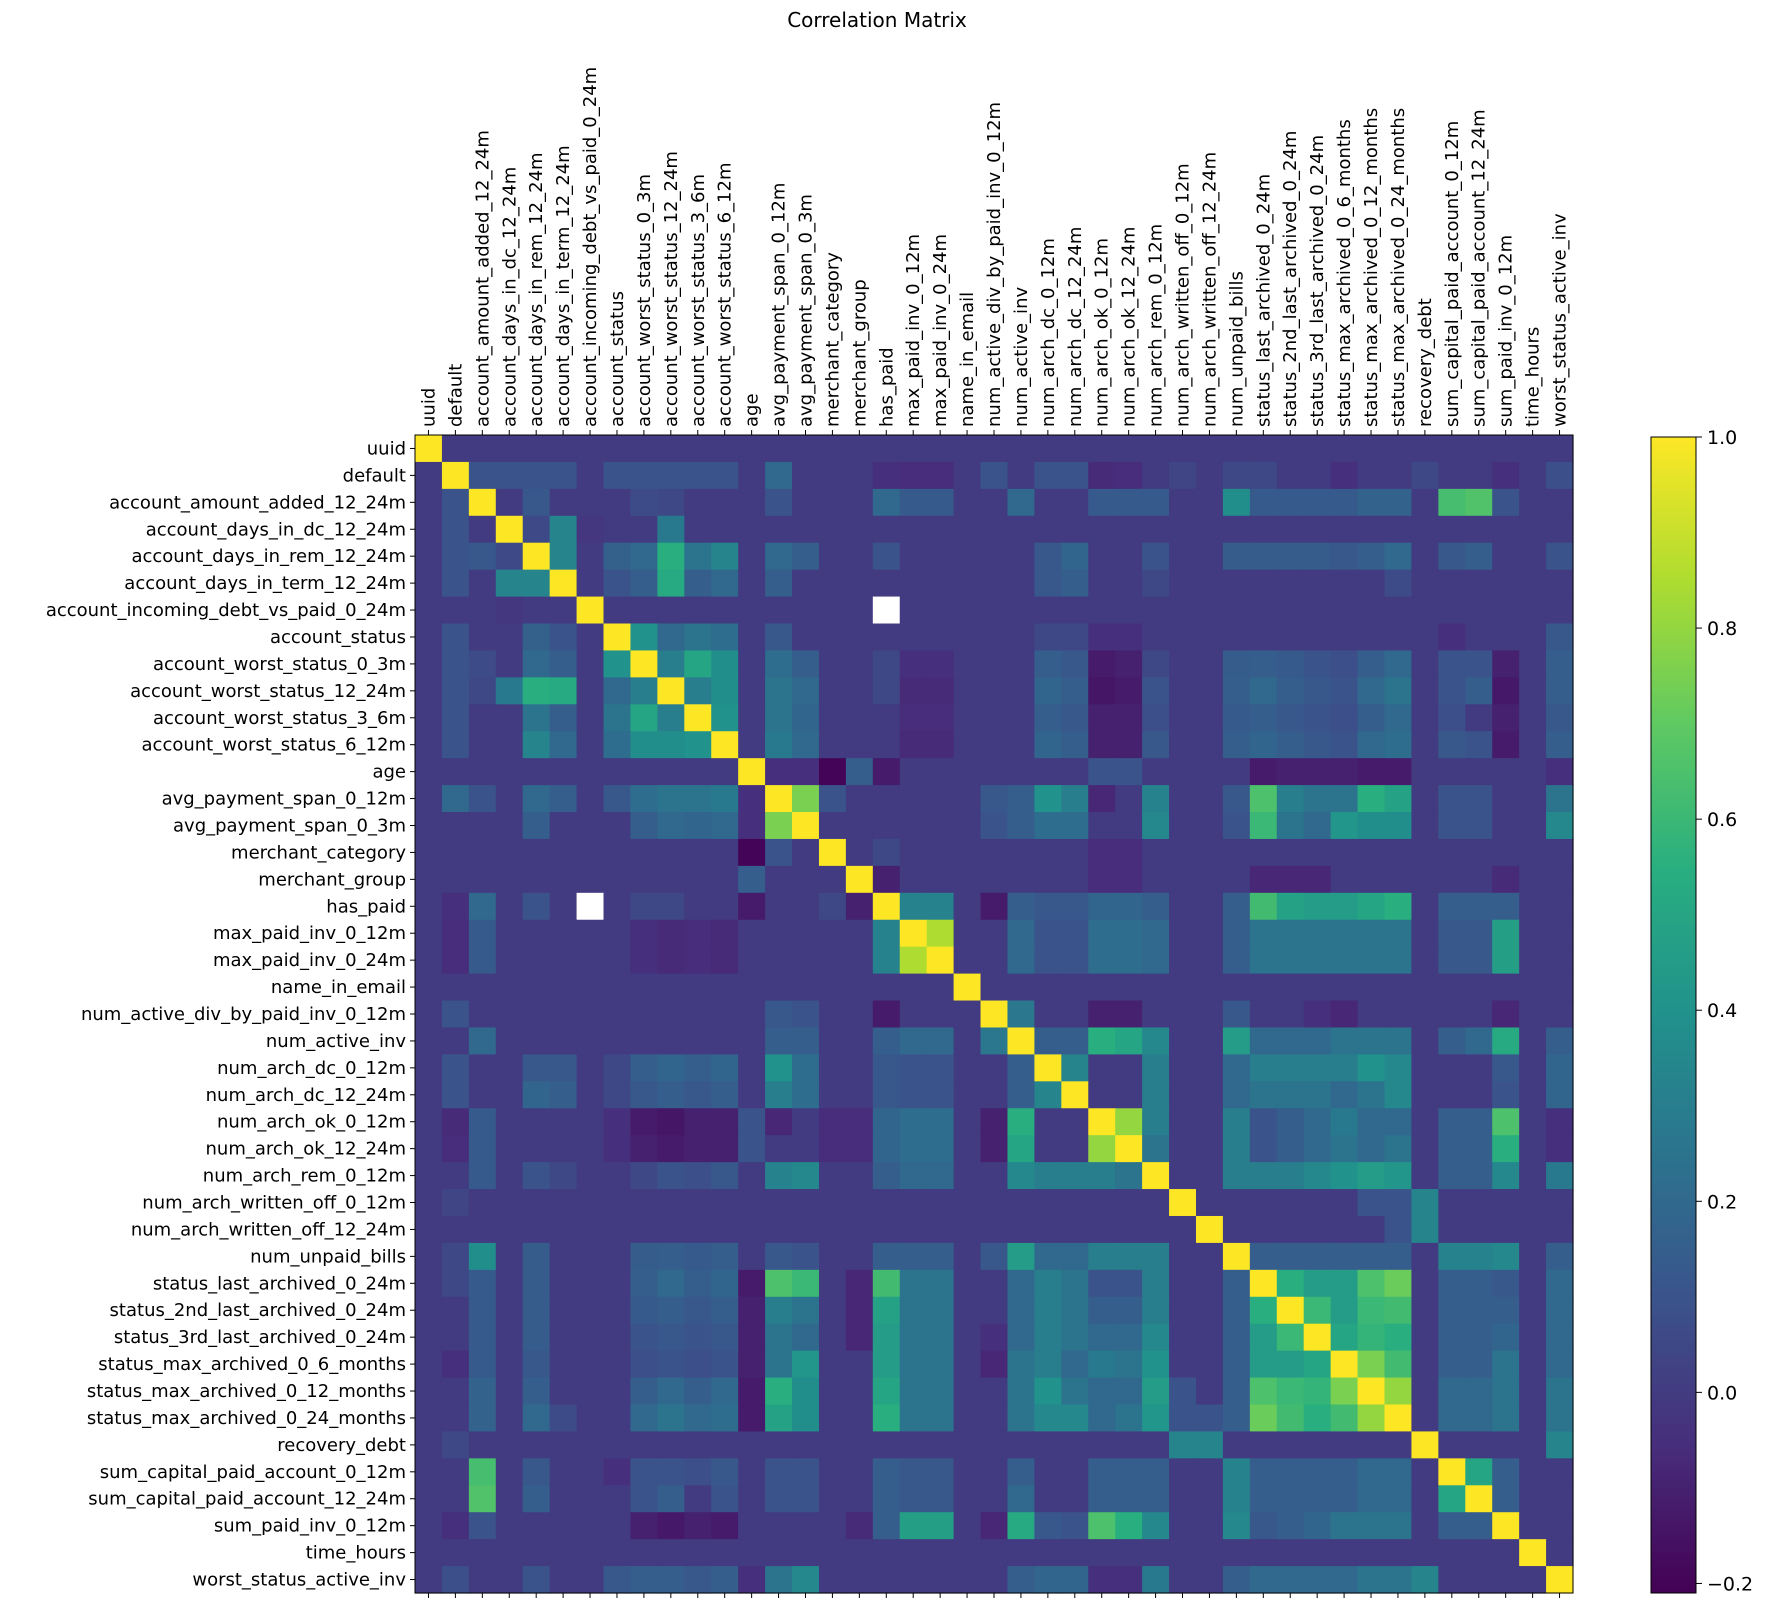 The height and width of the screenshot is (1611, 1771). Describe the element at coordinates (994, 264) in the screenshot. I see `x-tick-label: num_active_div_by_paid_inv_0_12m` at that location.